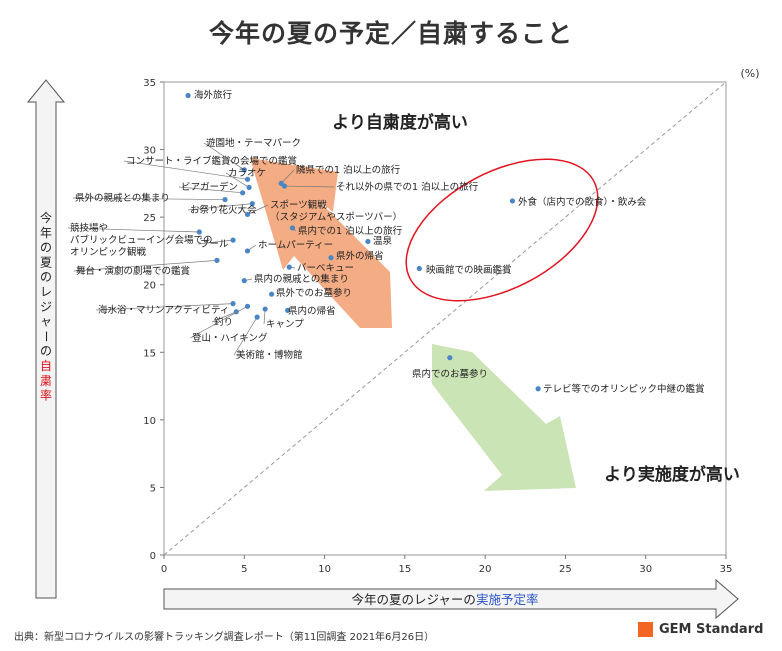  What do you see at coordinates (350, 231) in the screenshot?
I see `point-label: 県内での1 泊以上の旅行` at bounding box center [350, 231].